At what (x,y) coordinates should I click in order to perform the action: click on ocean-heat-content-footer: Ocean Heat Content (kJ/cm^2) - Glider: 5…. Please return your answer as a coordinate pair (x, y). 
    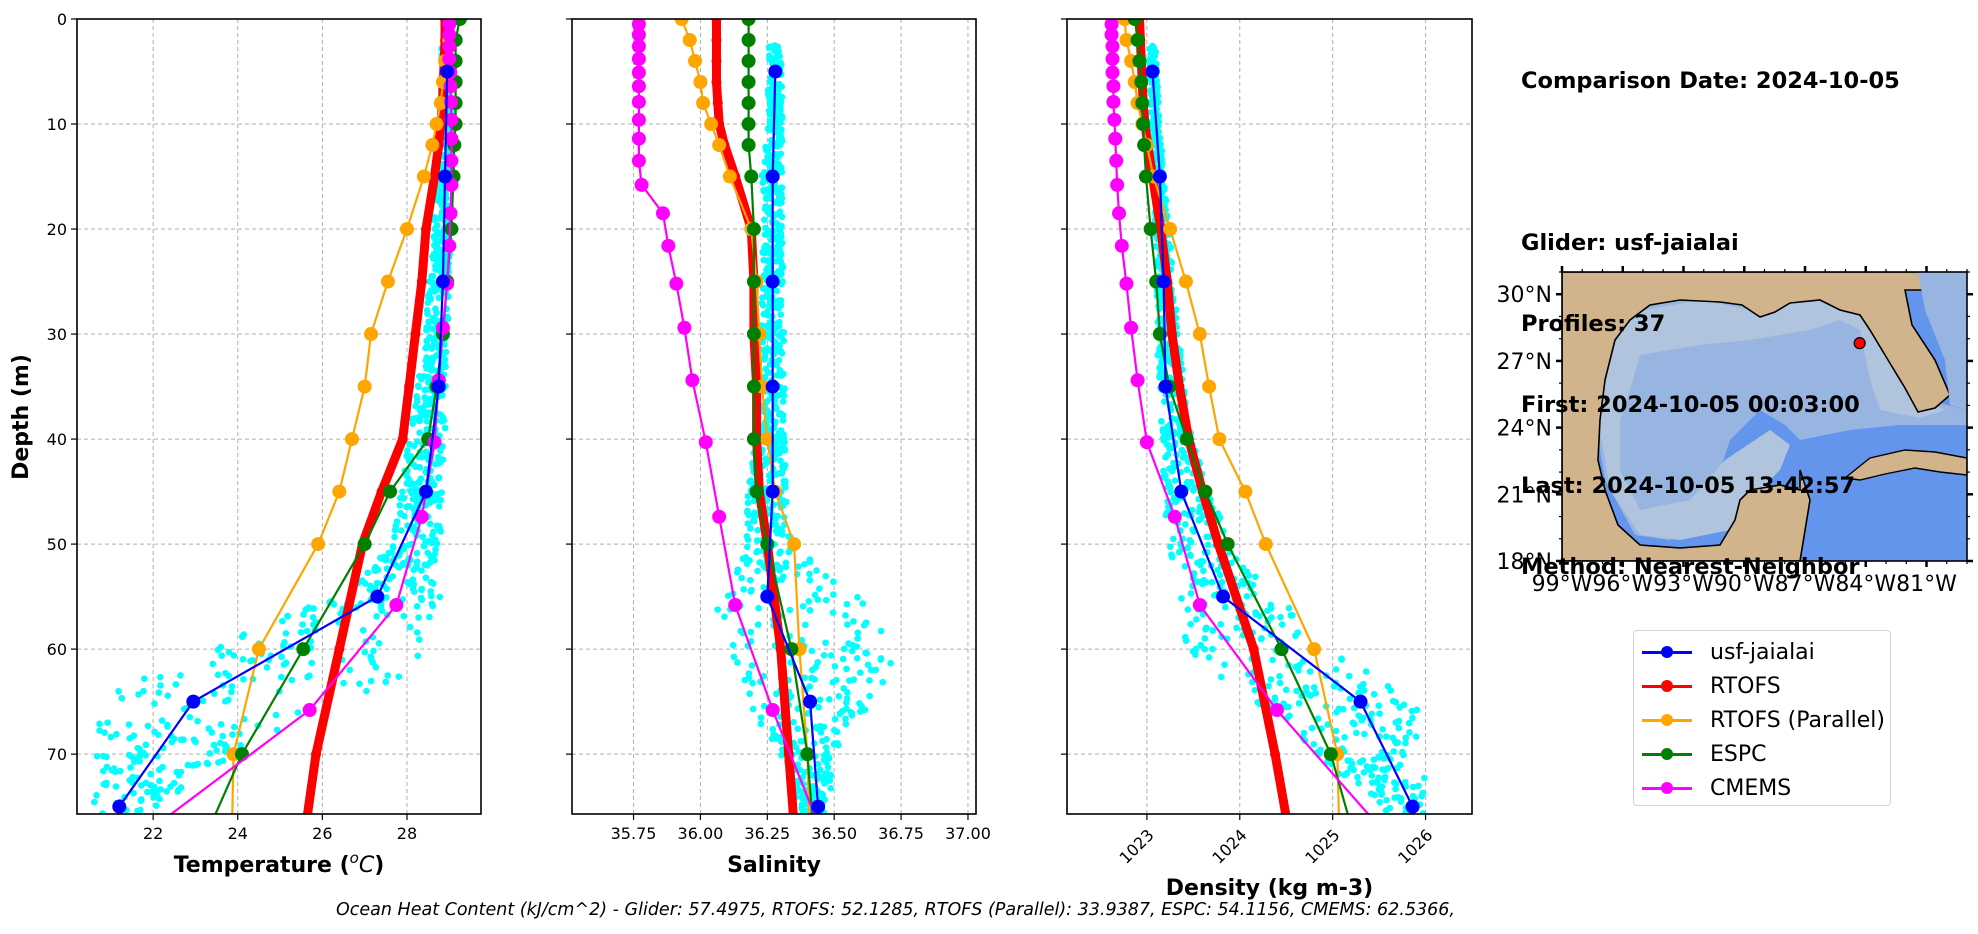
    Looking at the image, I should click on (784, 910).